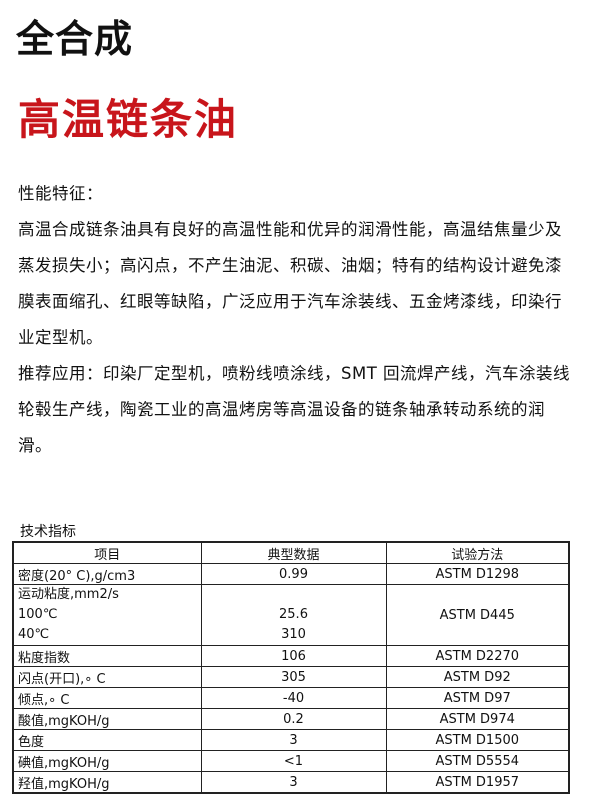 This screenshot has width=600, height=800. What do you see at coordinates (60, 193) in the screenshot?
I see `features-heading: 性能特征：` at bounding box center [60, 193].